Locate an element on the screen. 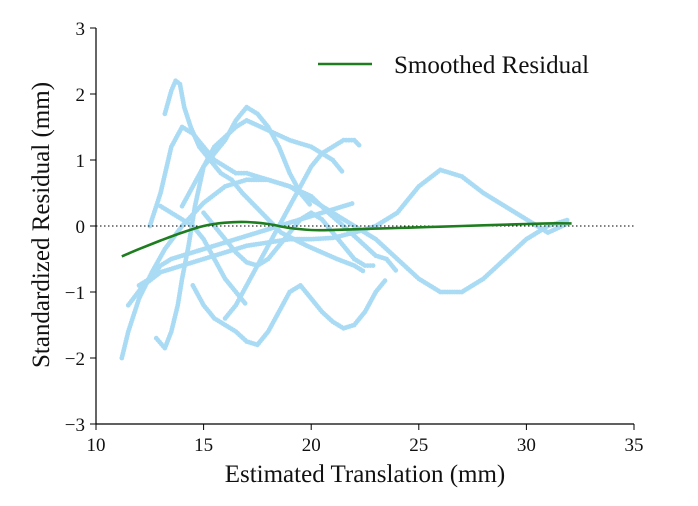 The image size is (698, 506). x-tick-label: 30 is located at coordinates (526, 445).